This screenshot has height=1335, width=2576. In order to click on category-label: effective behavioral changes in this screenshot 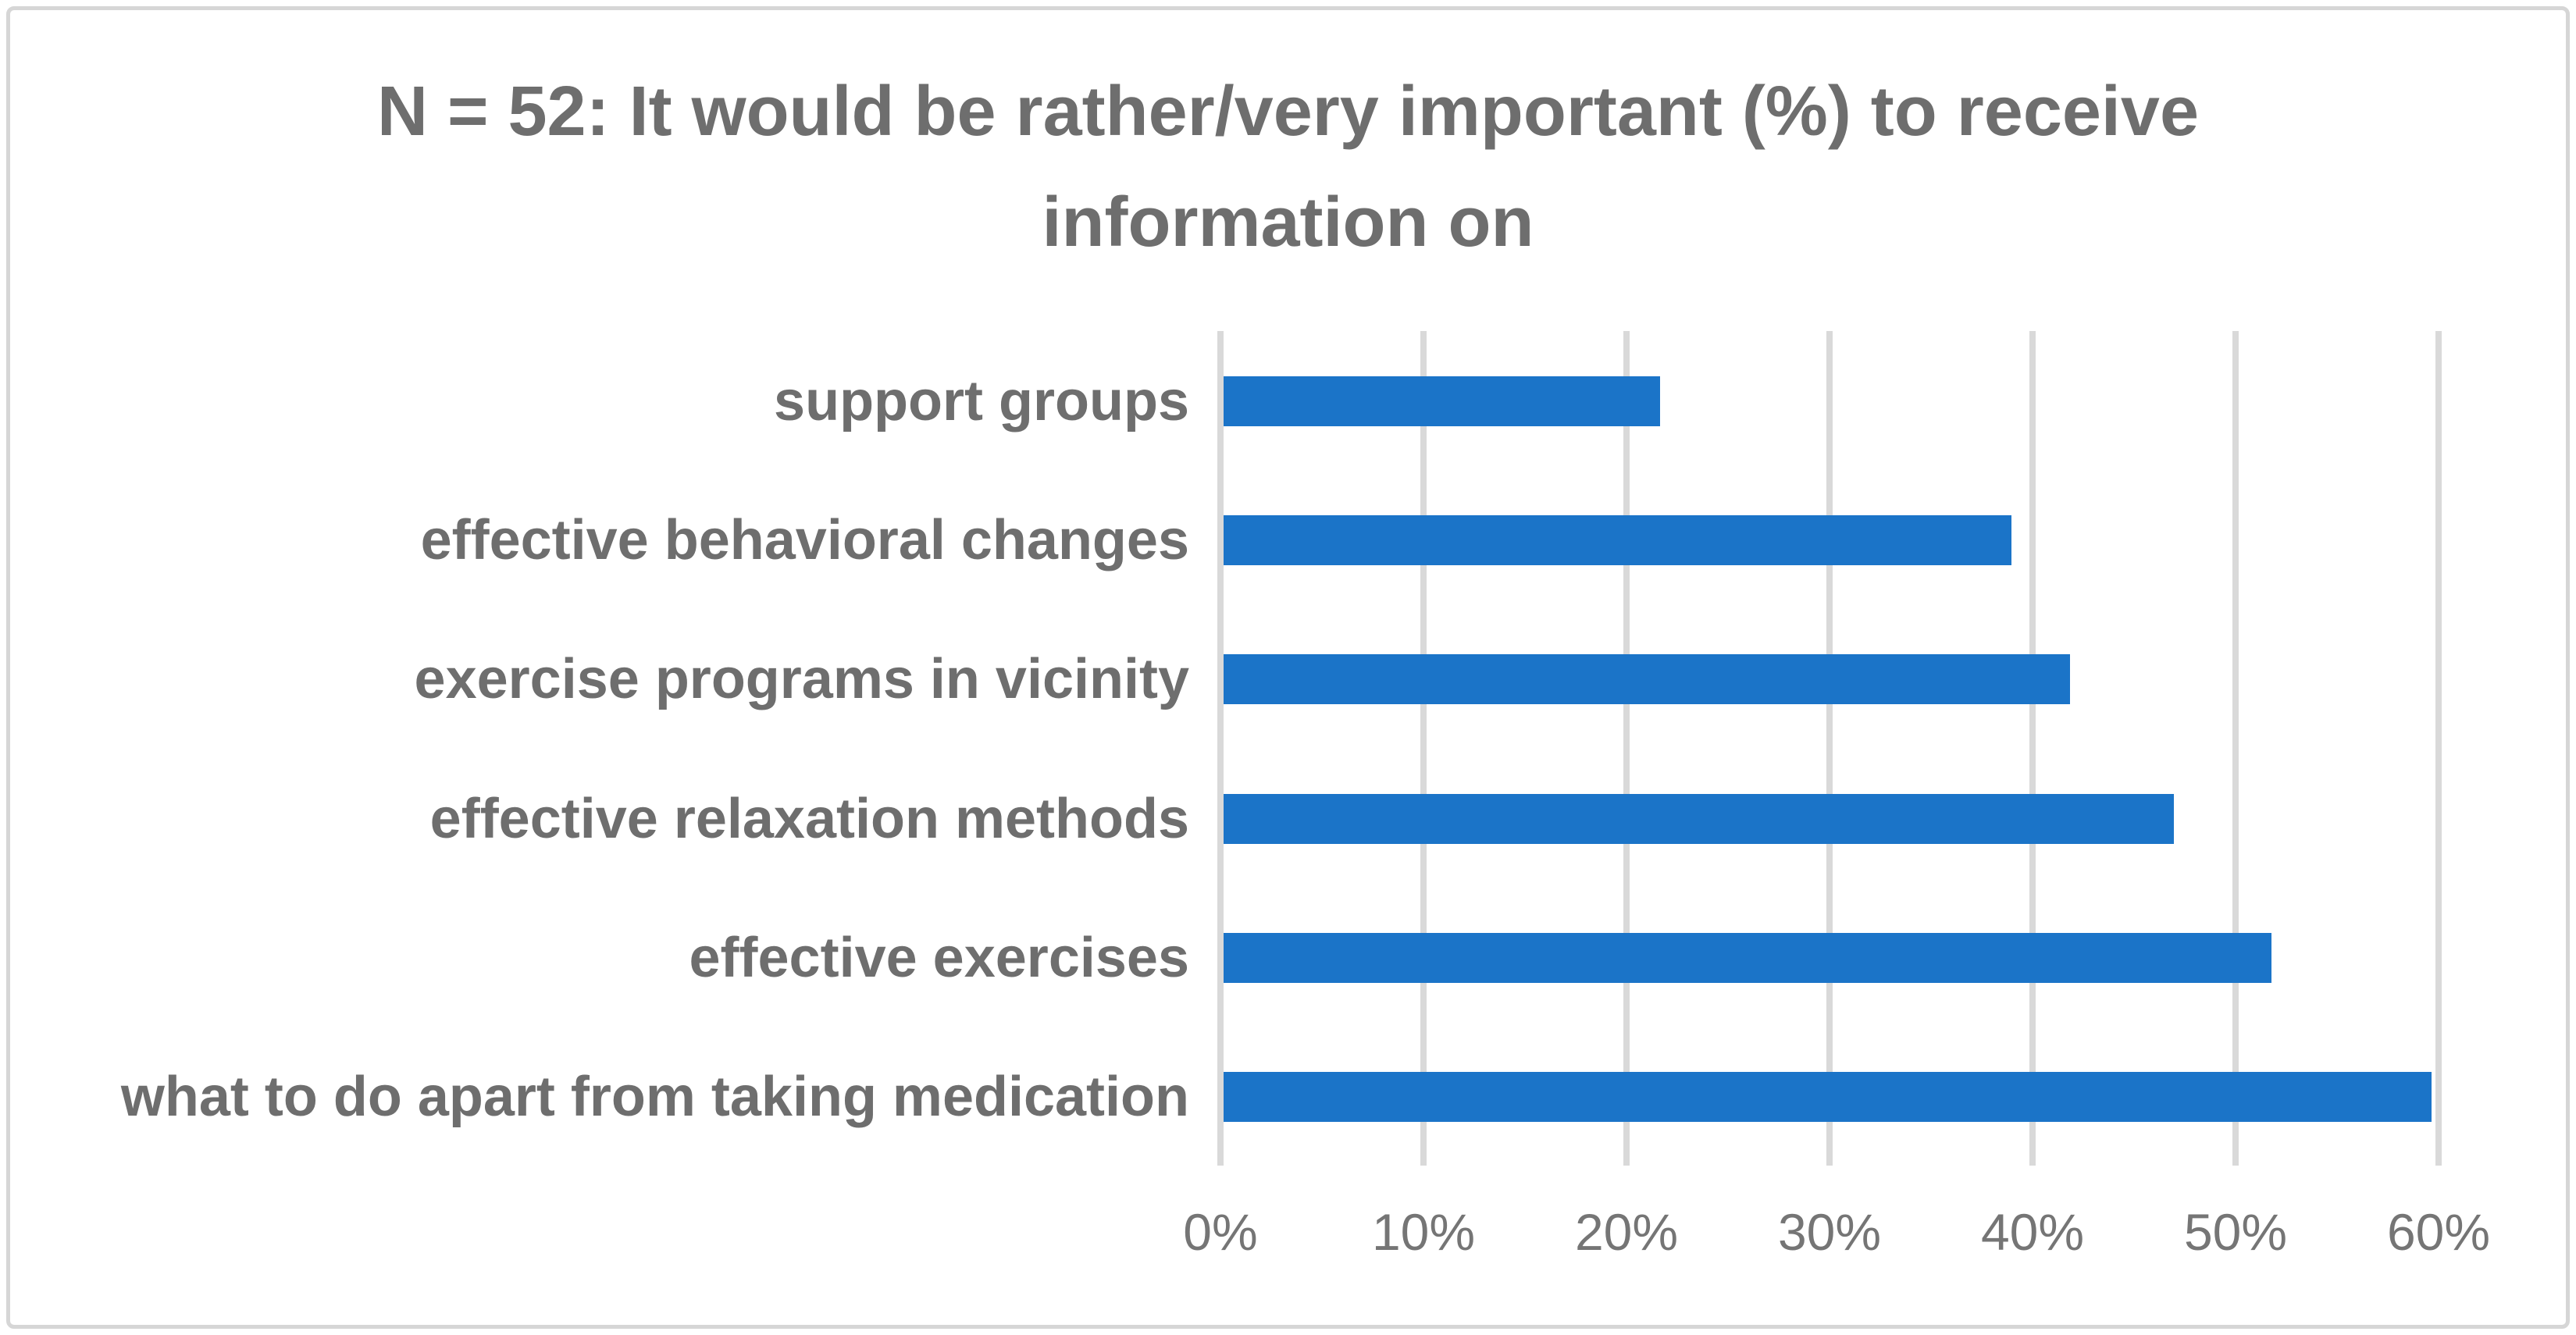, I will do `click(804, 540)`.